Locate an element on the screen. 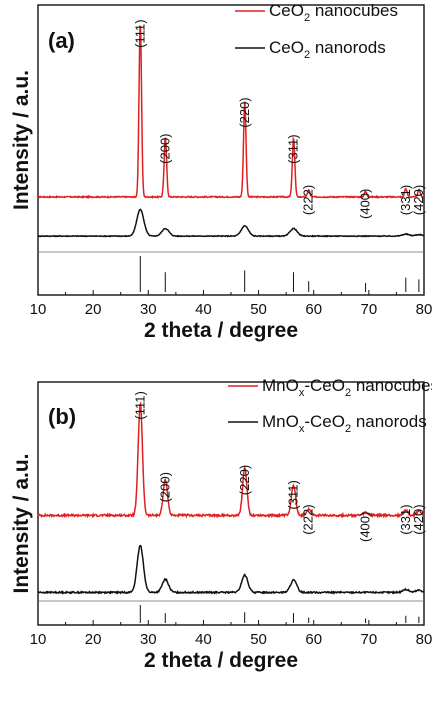 This screenshot has width=432, height=718. legend-label: CeO2 nanocubes is located at coordinates (333, 12).